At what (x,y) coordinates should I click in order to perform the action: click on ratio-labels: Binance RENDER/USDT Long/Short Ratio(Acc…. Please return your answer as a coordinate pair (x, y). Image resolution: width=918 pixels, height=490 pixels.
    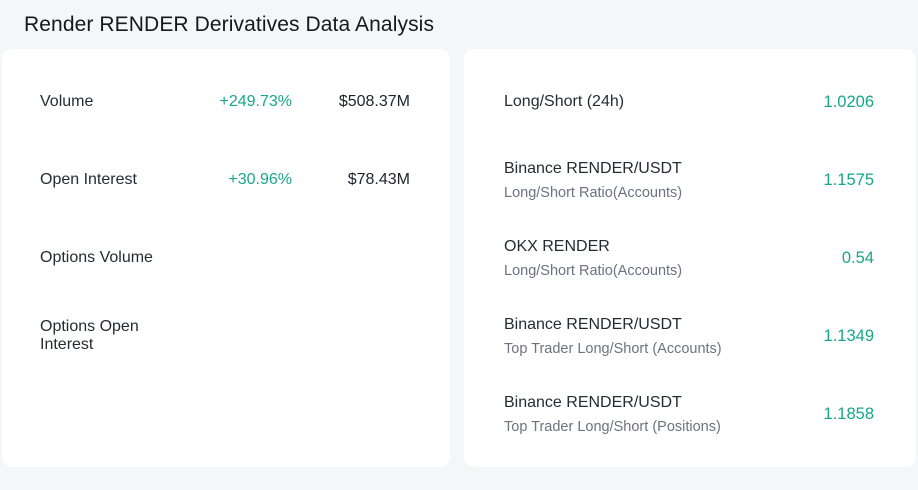
    Looking at the image, I should click on (593, 180).